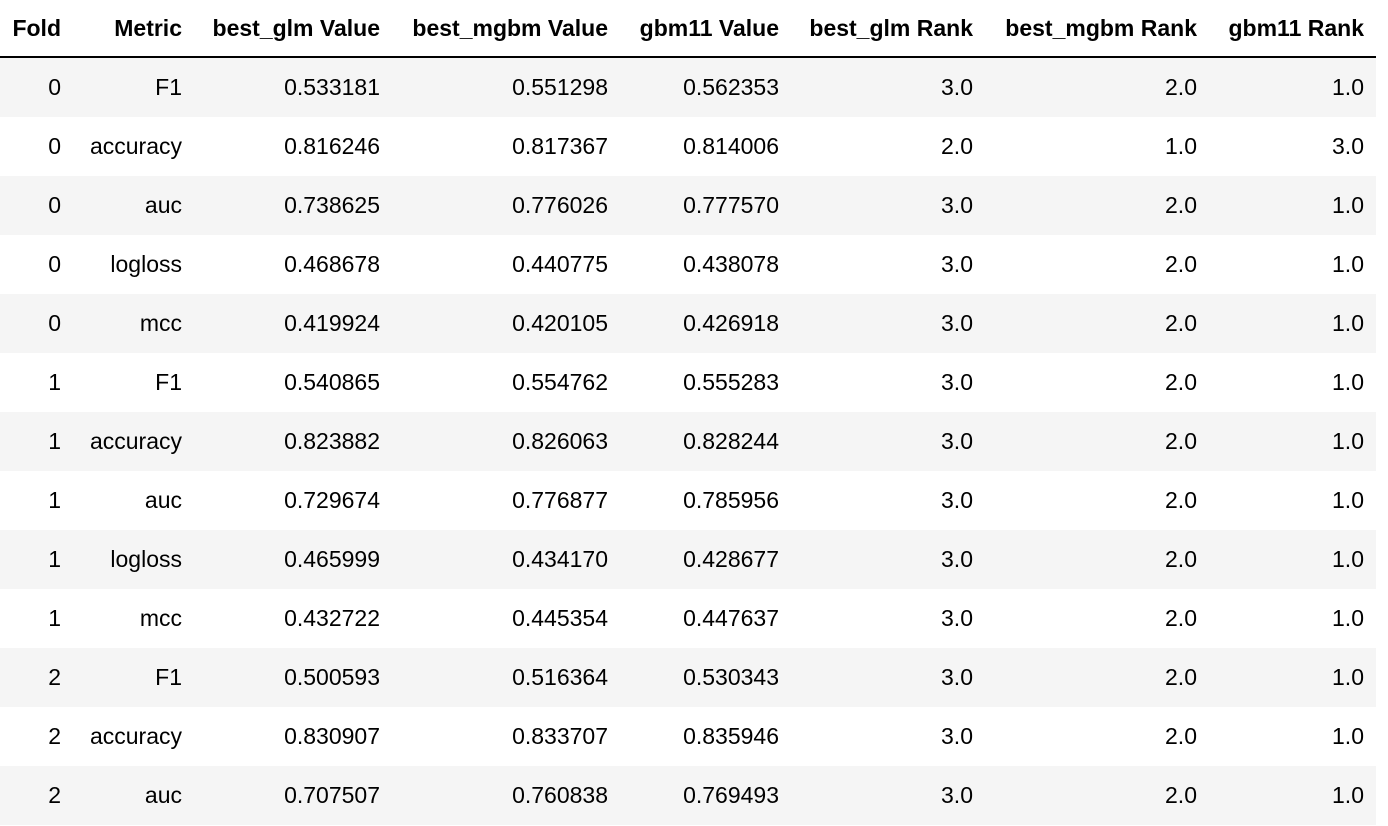  I want to click on best-mgbm-value-cell: 0.434170, so click(506, 559).